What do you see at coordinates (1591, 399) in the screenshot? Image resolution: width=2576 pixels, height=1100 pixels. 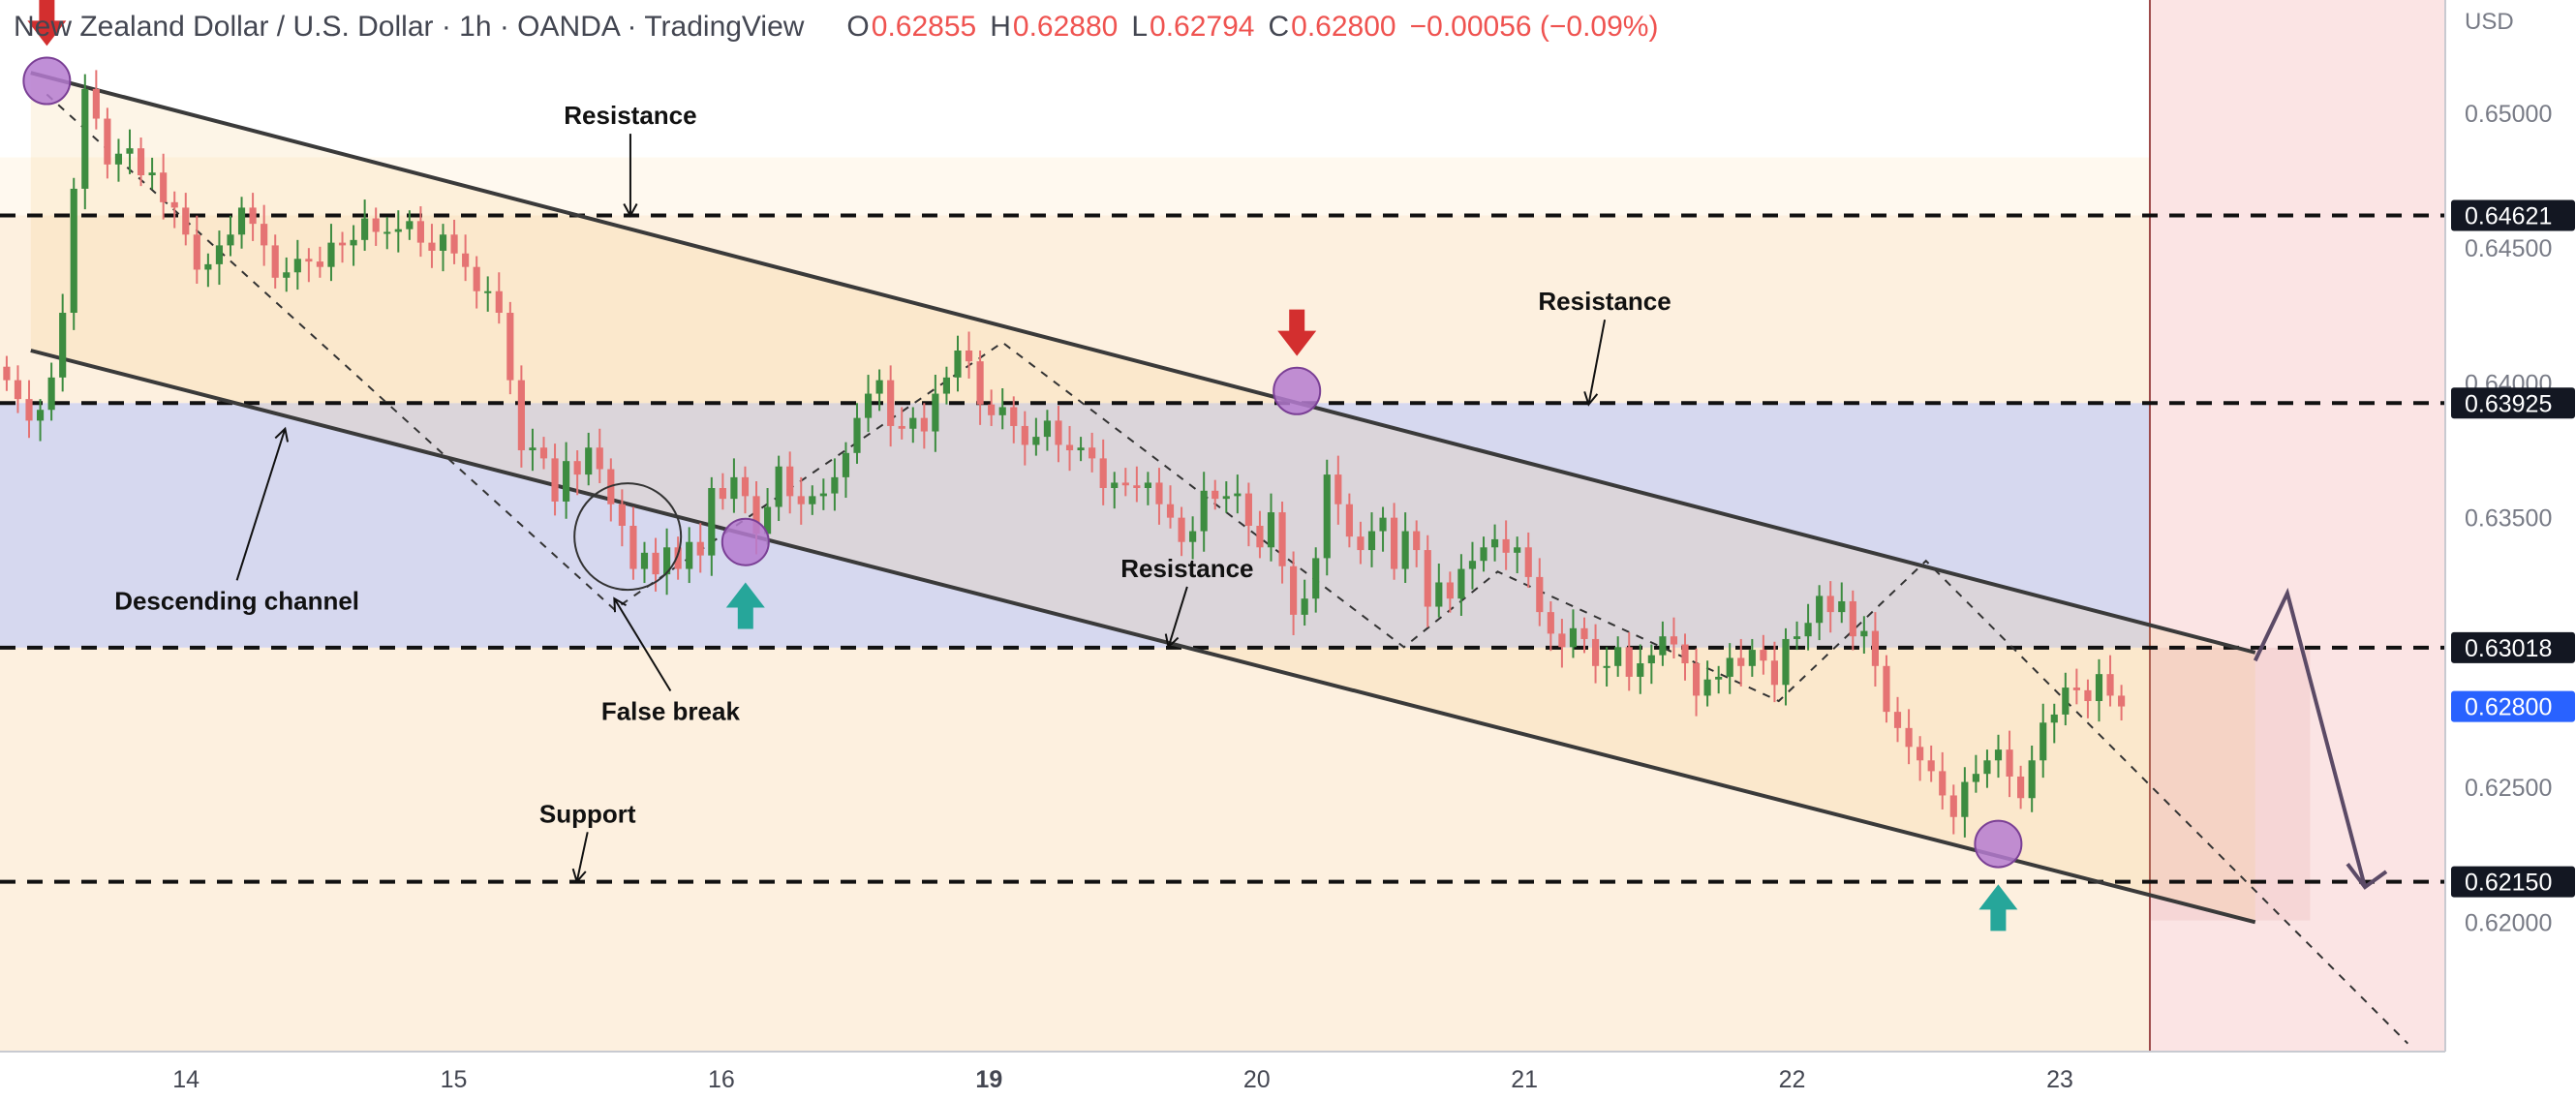 I see `annotation-pointer-head` at bounding box center [1591, 399].